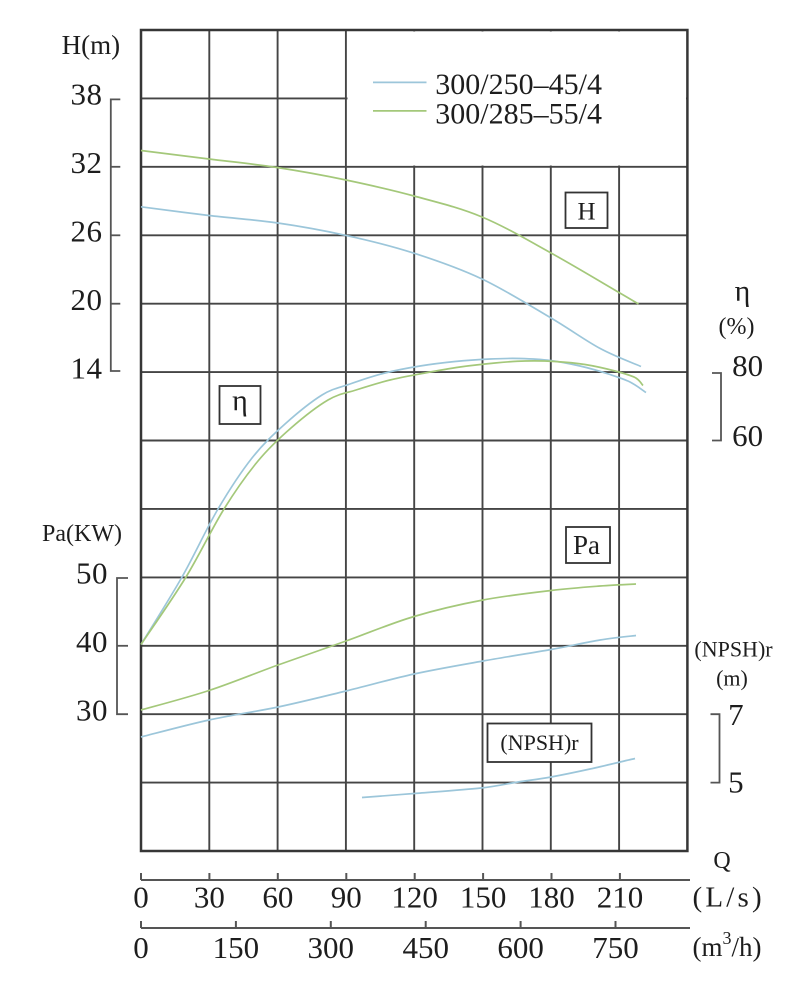 This screenshot has width=812, height=1005. Describe the element at coordinates (721, 861) in the screenshot. I see `svg-text: Q` at that location.